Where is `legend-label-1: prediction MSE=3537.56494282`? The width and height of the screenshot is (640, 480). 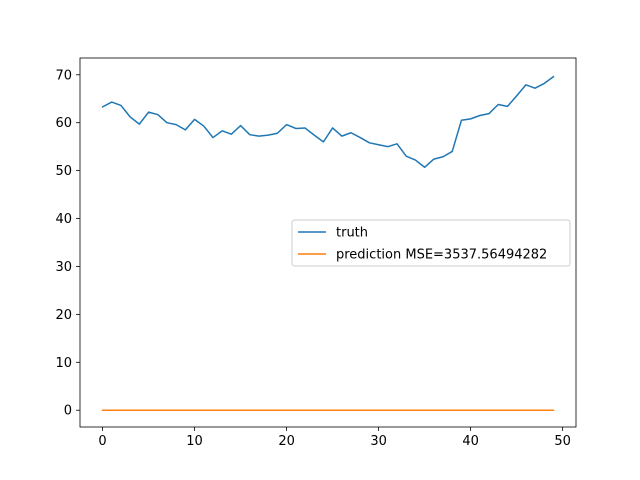 legend-label-1: prediction MSE=3537.56494282 is located at coordinates (441, 255).